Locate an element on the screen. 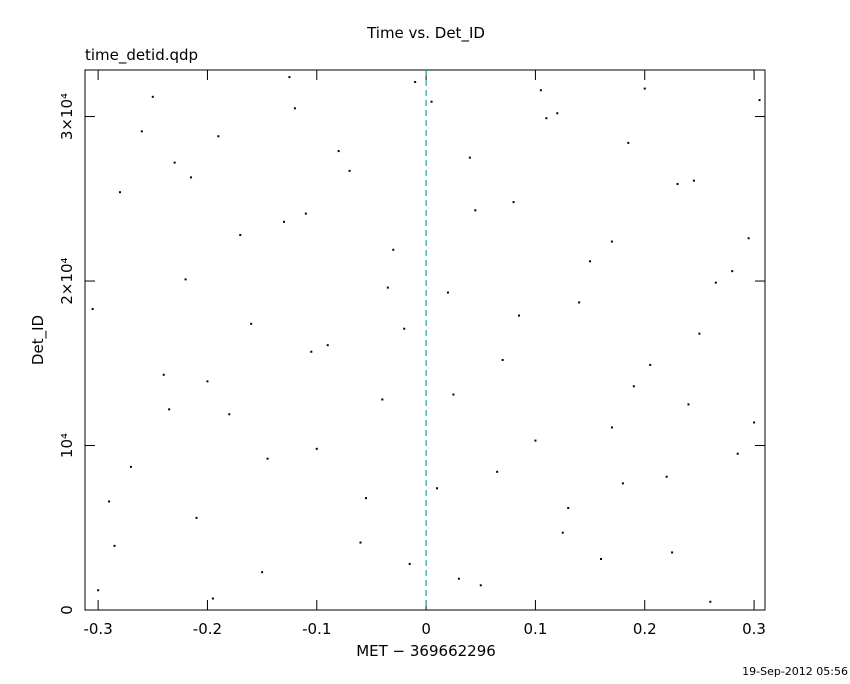 The width and height of the screenshot is (850, 684). y-tick-label: 10⁴ is located at coordinates (67, 445).